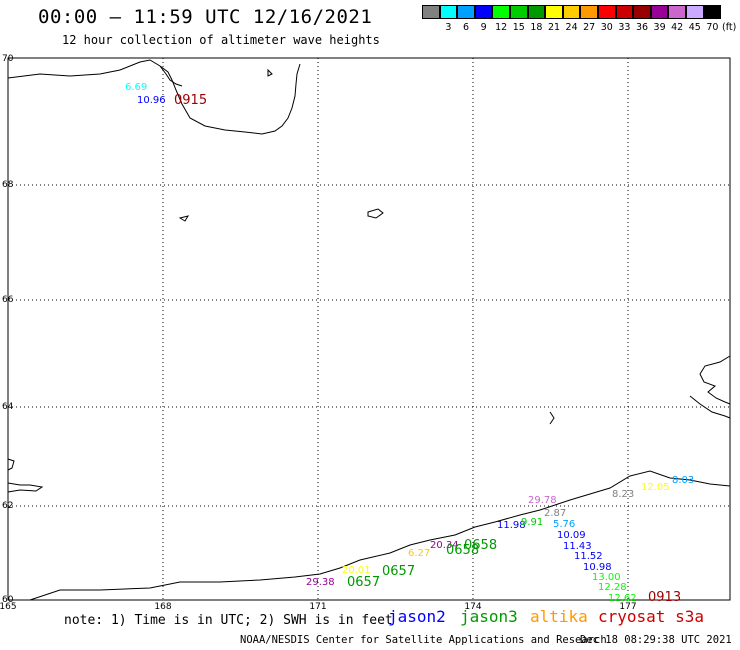  What do you see at coordinates (606, 27) in the screenshot?
I see `legend-label: 30` at bounding box center [606, 27].